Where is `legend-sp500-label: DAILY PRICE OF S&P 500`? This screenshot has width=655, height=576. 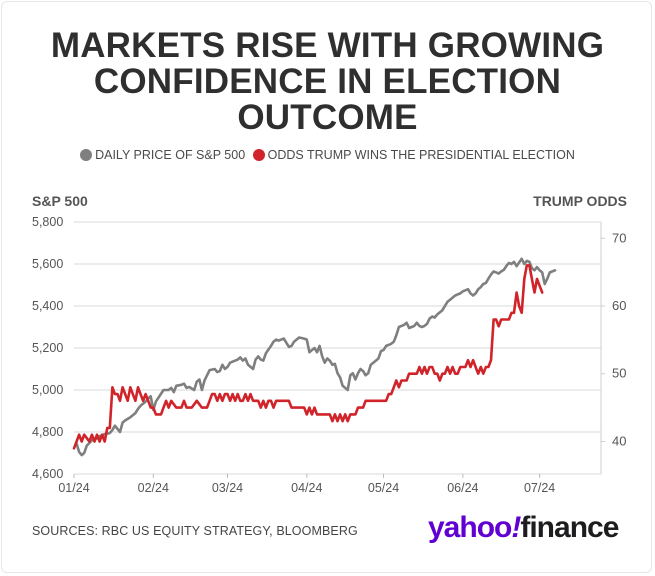
legend-sp500-label: DAILY PRICE OF S&P 500 is located at coordinates (170, 155).